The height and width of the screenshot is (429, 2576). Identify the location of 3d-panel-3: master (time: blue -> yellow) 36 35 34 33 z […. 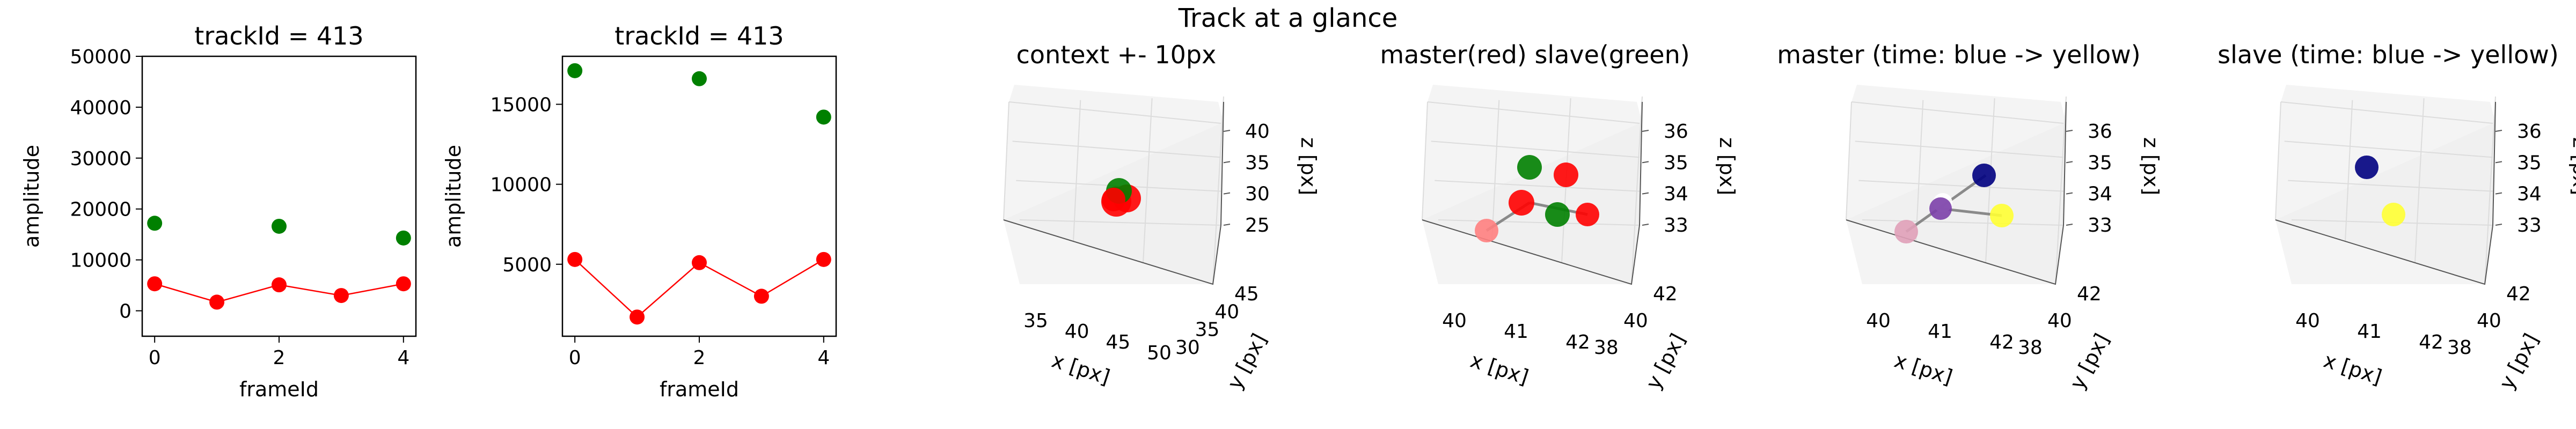
(1970, 216).